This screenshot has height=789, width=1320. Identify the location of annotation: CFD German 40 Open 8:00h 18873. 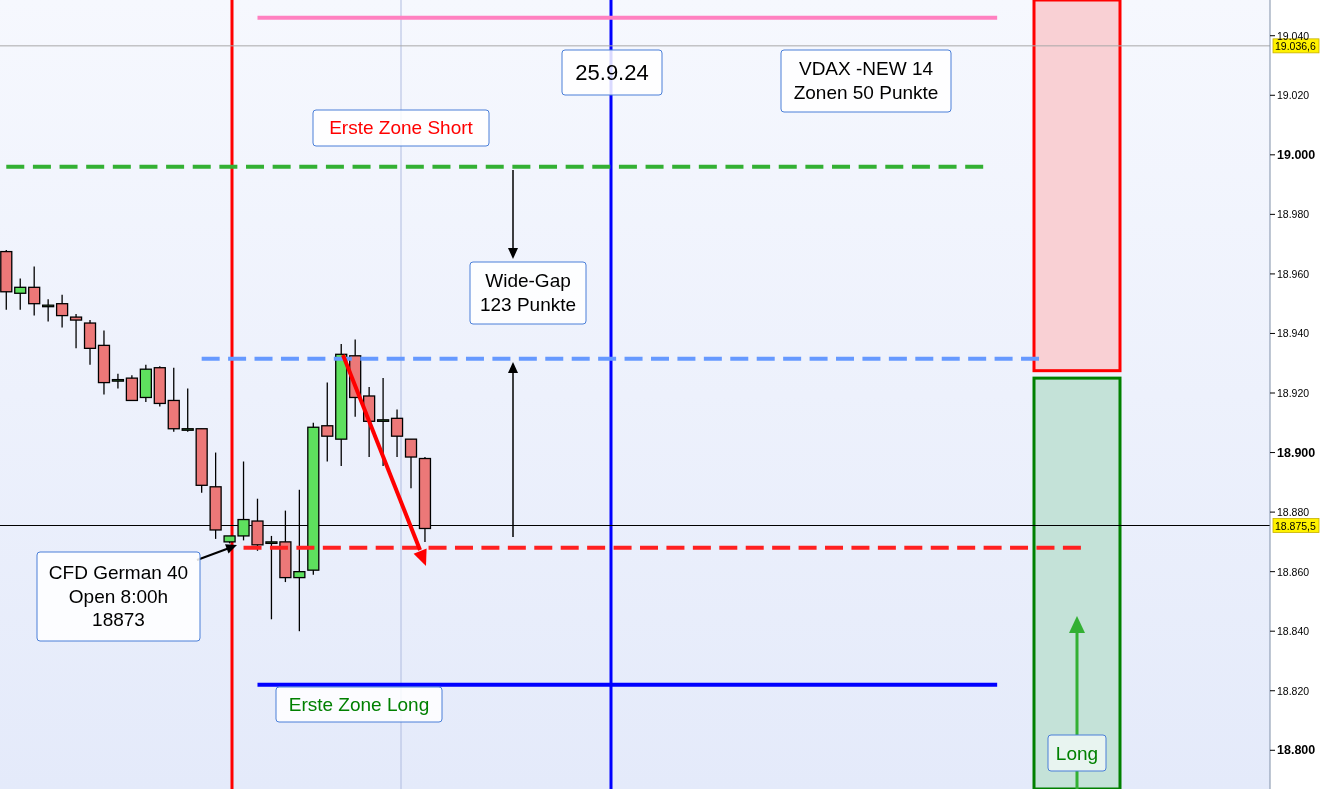
(118, 596).